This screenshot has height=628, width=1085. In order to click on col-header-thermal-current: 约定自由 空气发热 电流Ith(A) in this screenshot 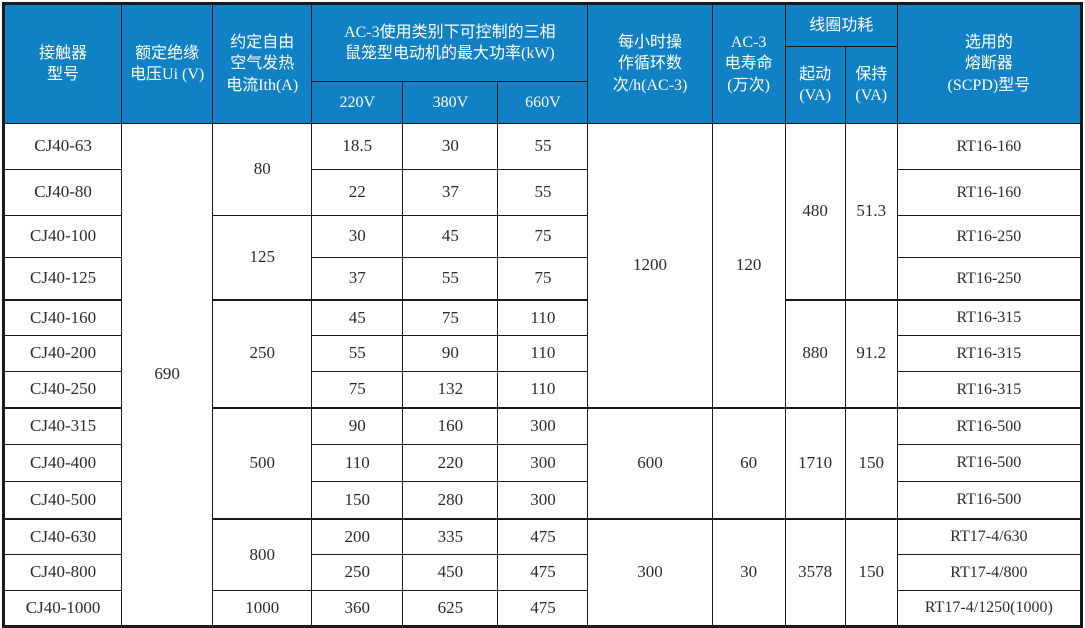, I will do `click(262, 63)`.